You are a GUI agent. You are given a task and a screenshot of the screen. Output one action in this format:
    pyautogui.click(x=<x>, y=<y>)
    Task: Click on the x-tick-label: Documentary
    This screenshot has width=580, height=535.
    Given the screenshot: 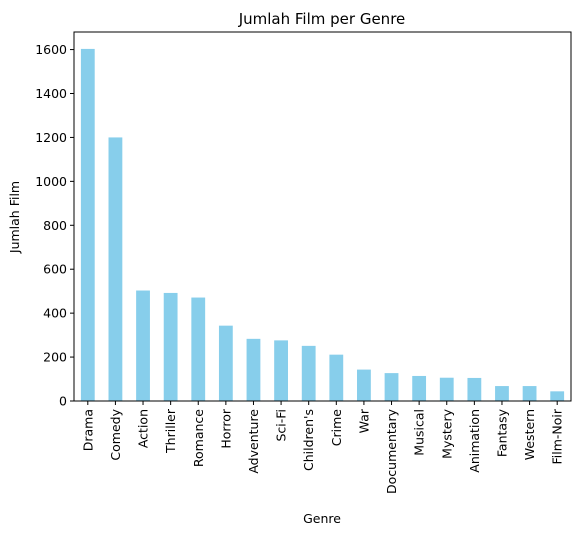 What is the action you would take?
    pyautogui.click(x=391, y=451)
    